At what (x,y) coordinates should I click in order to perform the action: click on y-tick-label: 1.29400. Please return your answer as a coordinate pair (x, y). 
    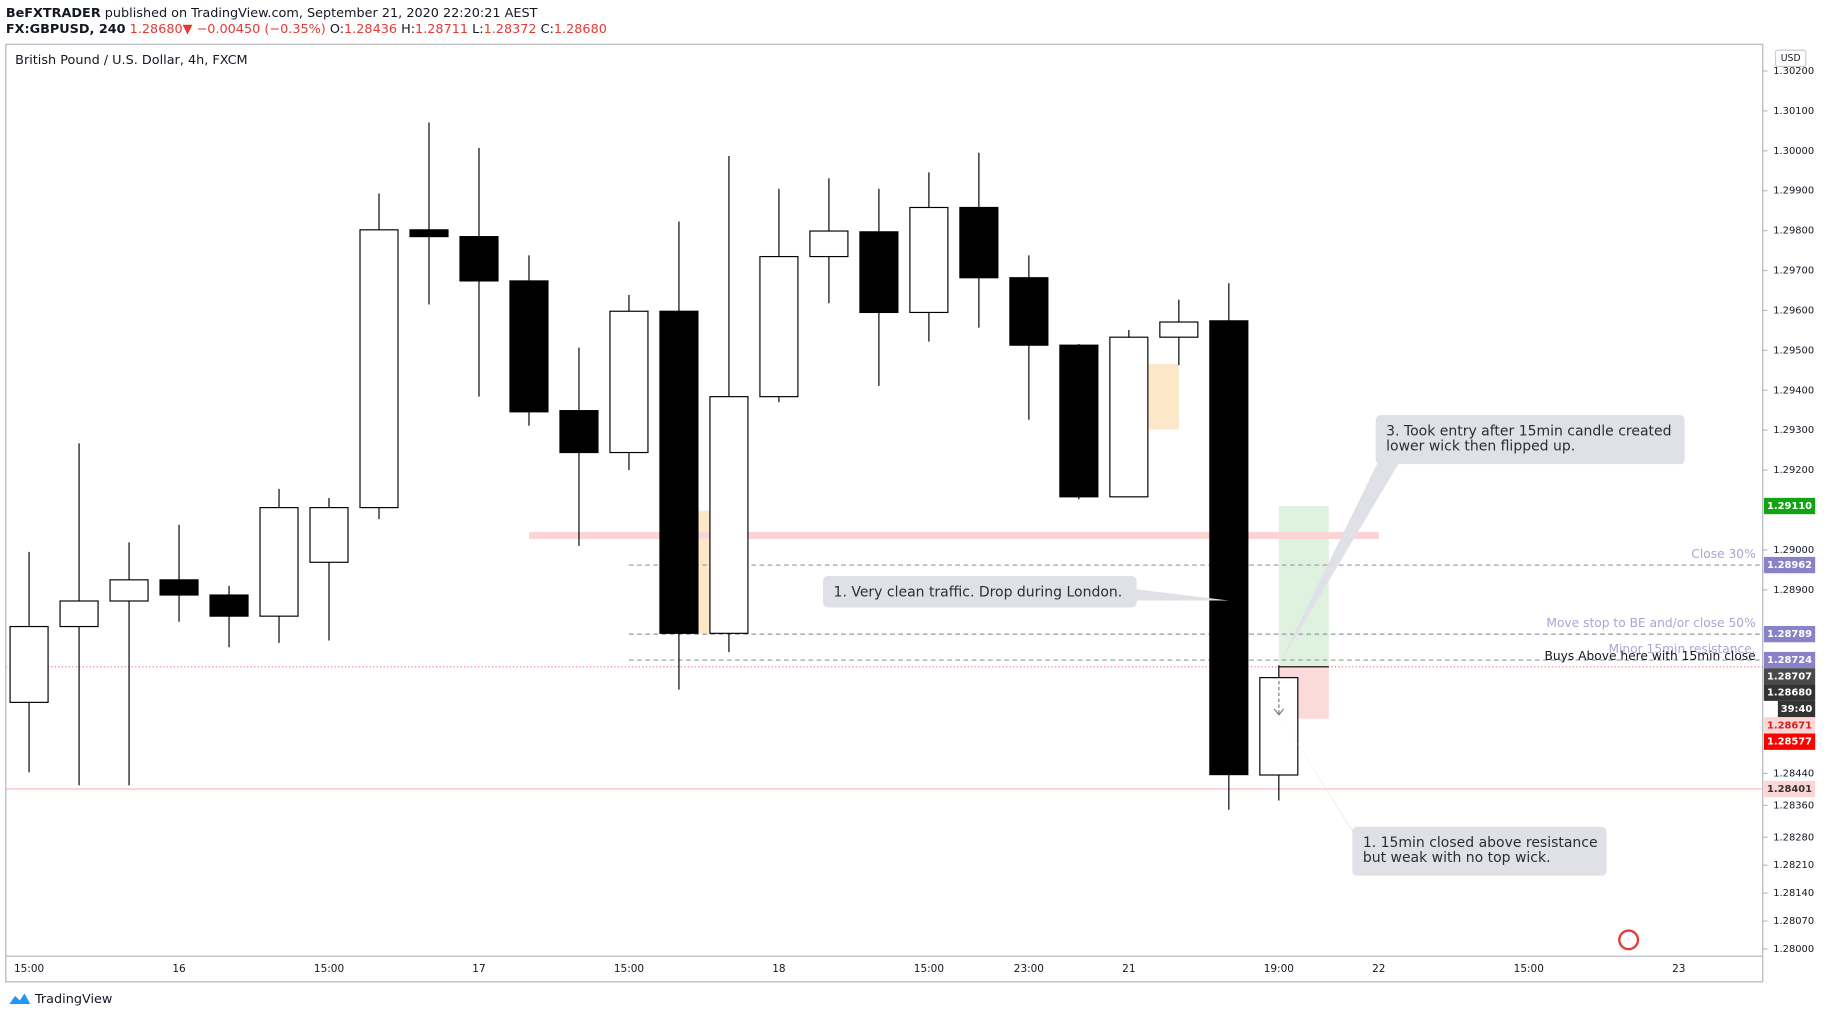
    Looking at the image, I should click on (1793, 390).